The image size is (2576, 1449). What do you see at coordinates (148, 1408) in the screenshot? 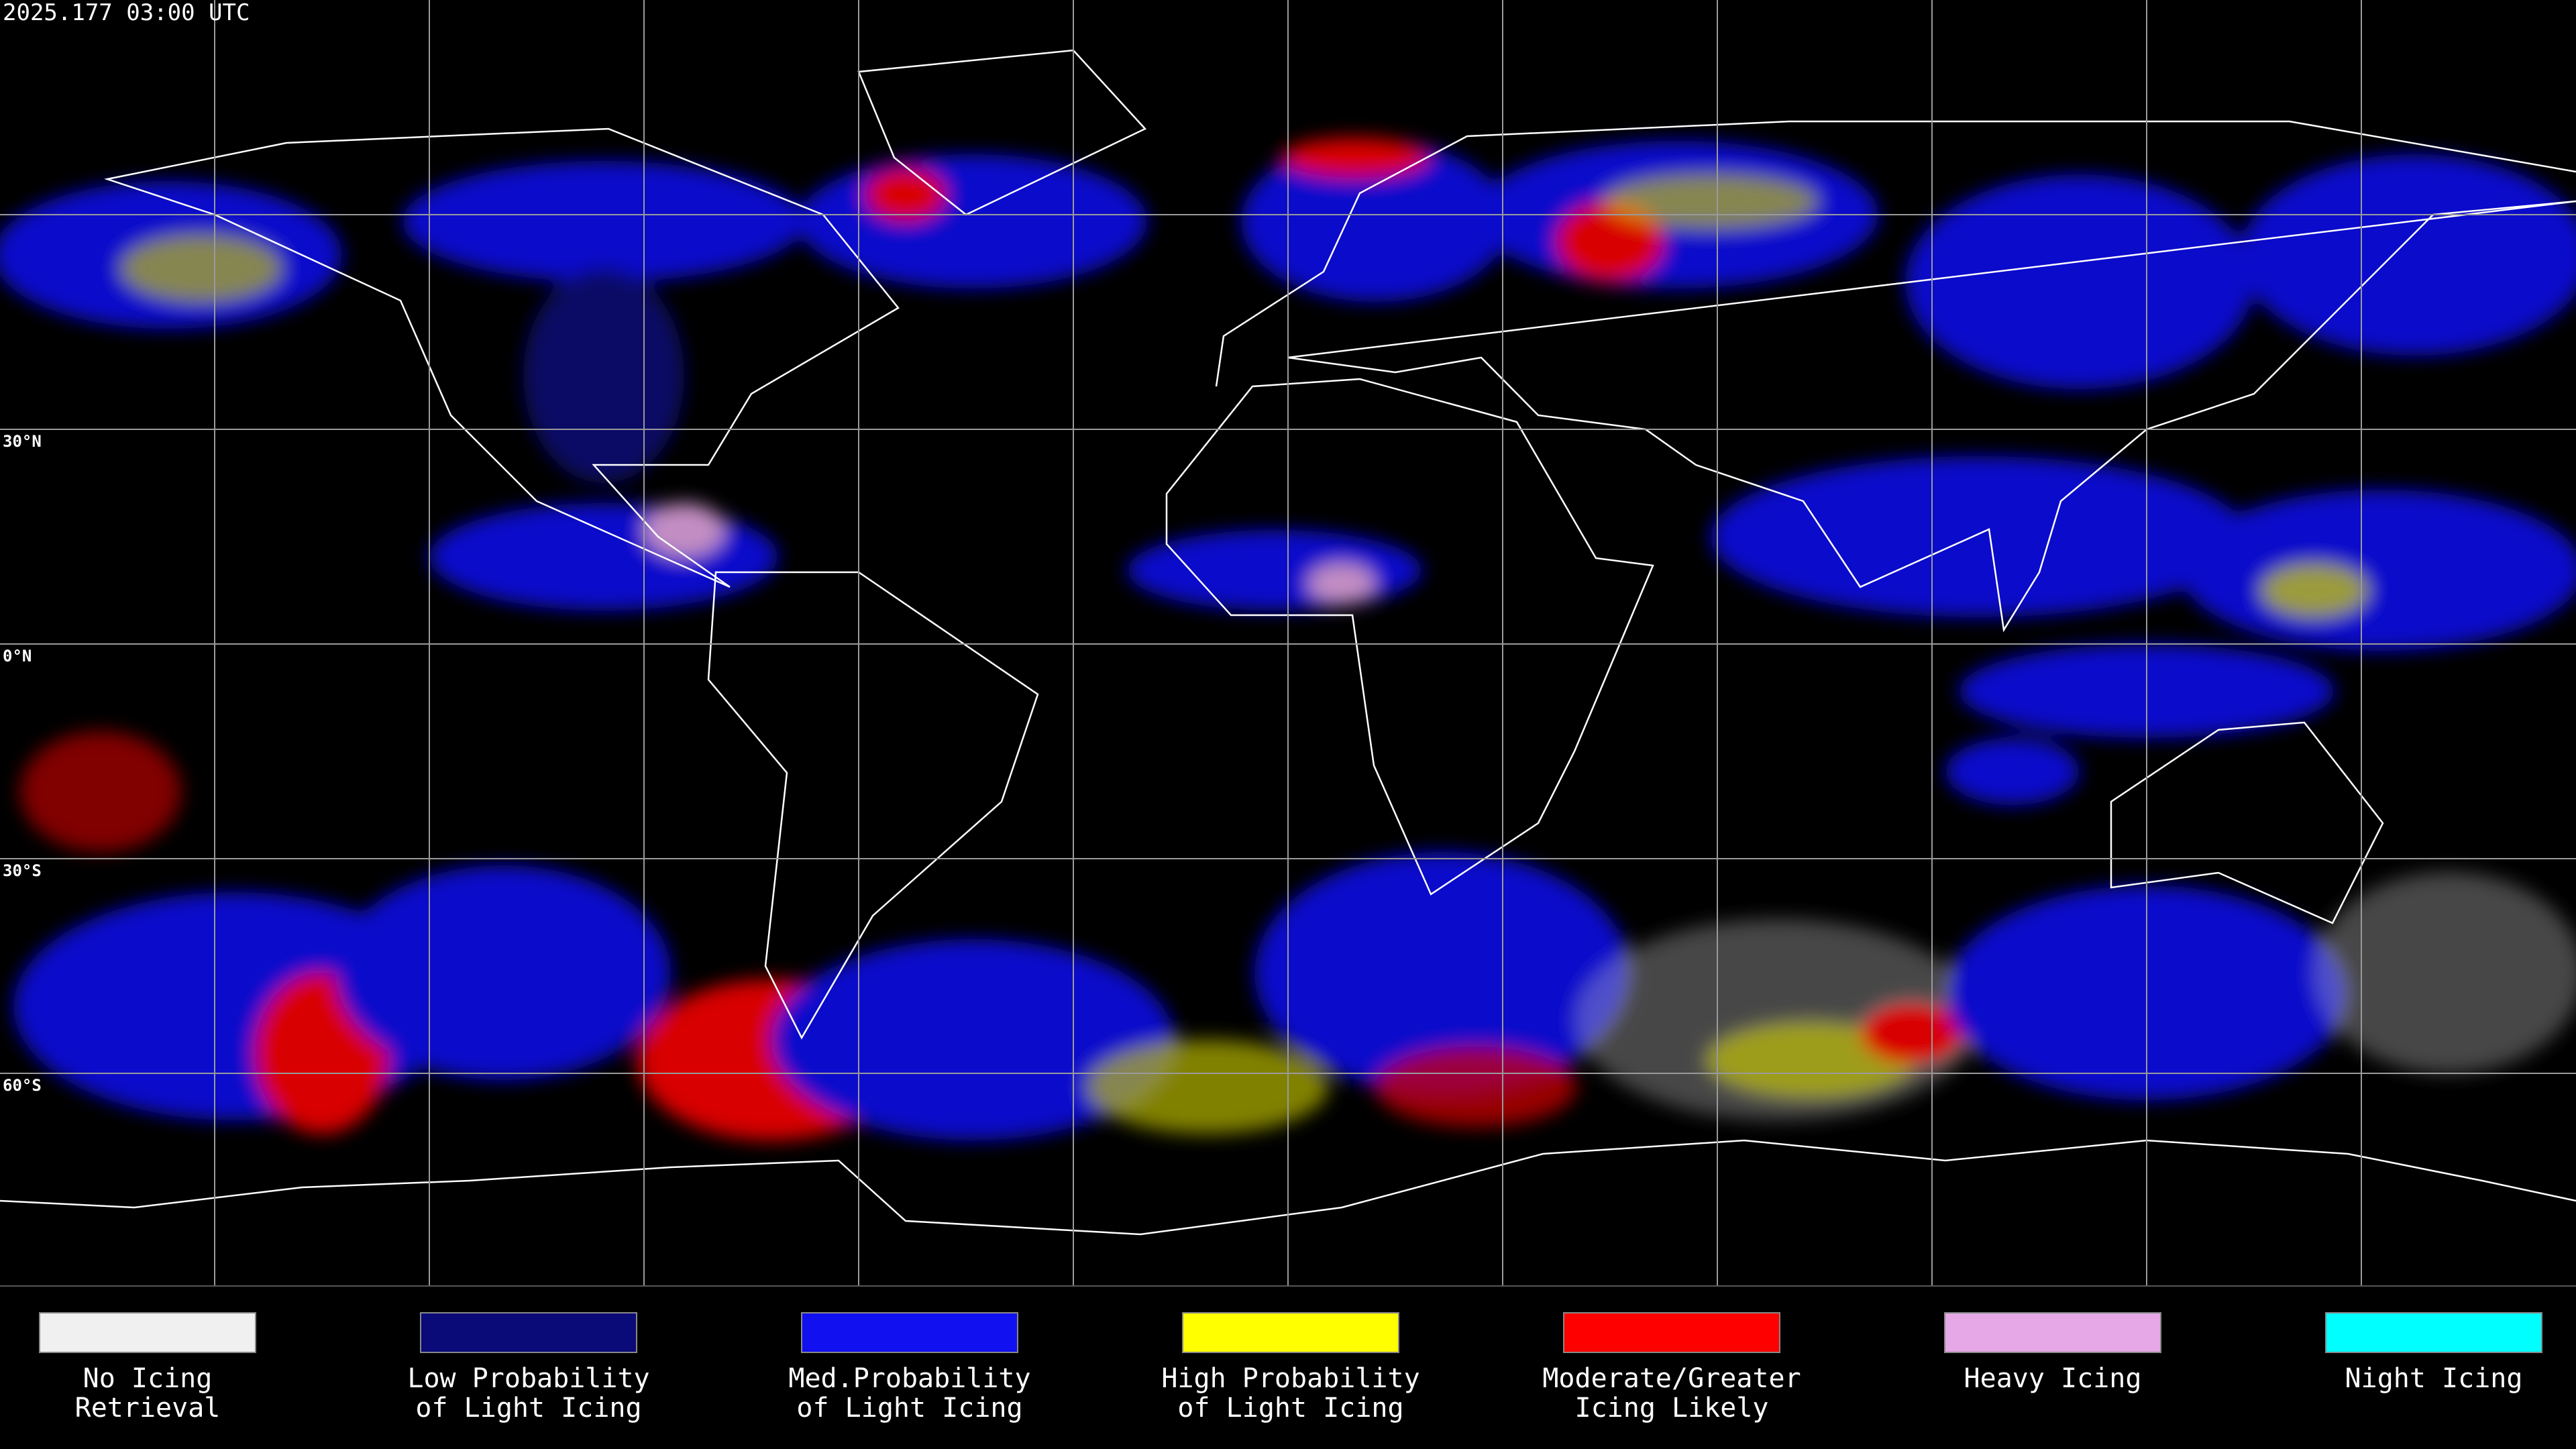
I see `legend-label: Retrieval` at bounding box center [148, 1408].